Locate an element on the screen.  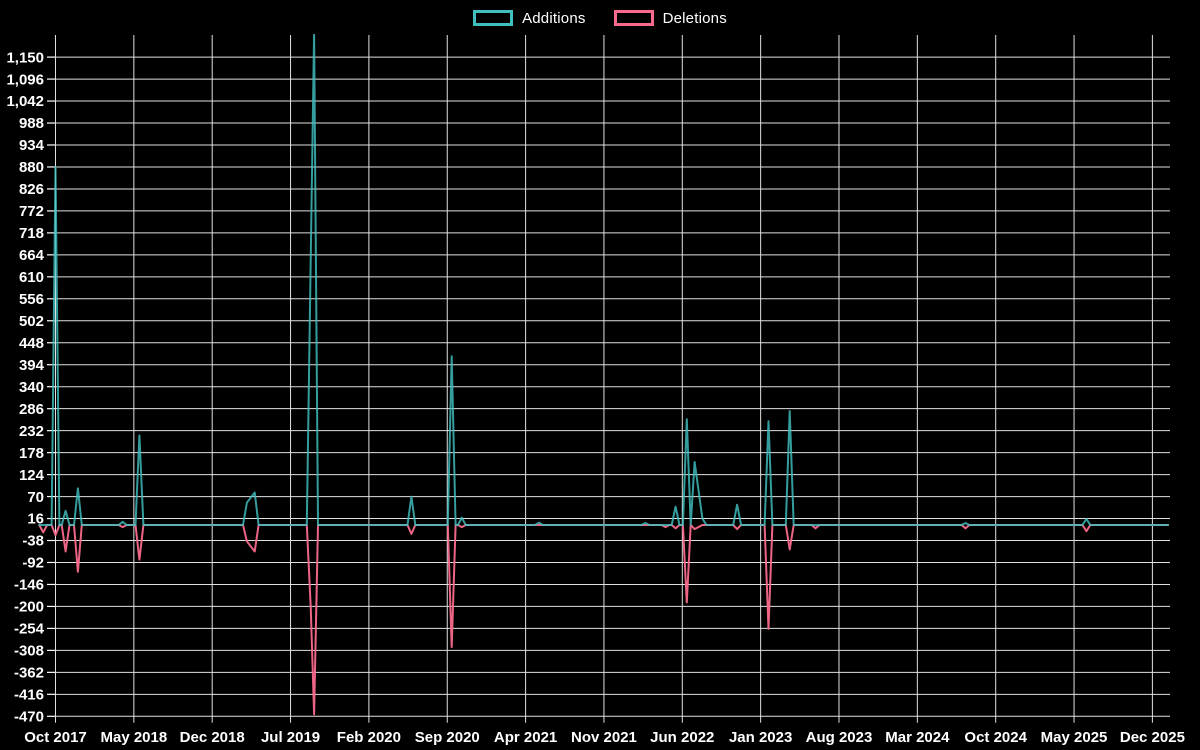
x-tick-label: Nov 2021 is located at coordinates (604, 737).